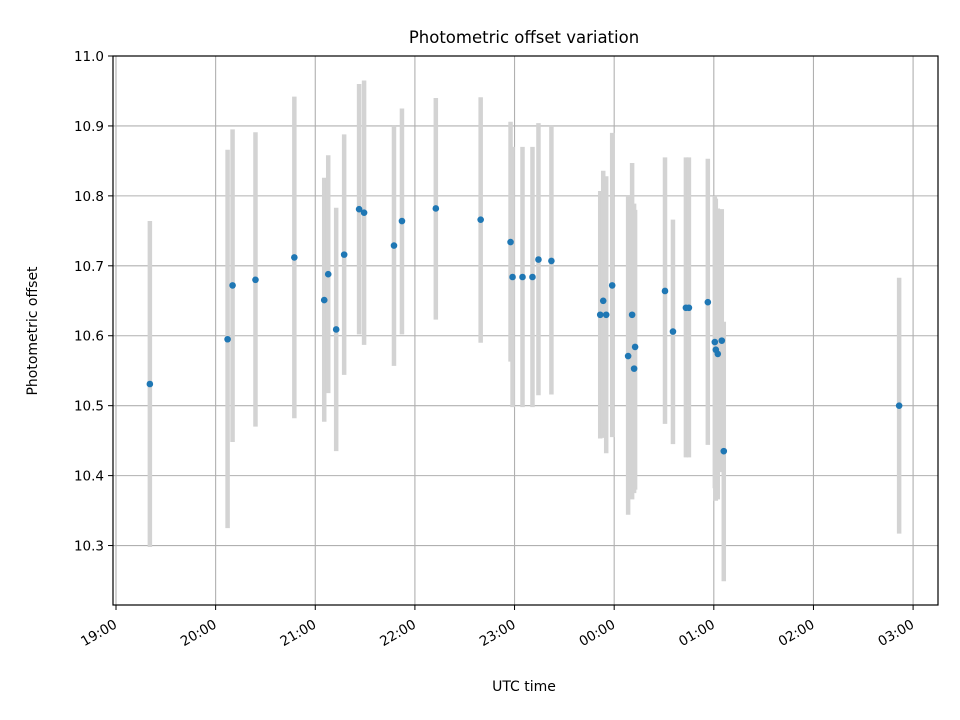  Describe the element at coordinates (89, 407) in the screenshot. I see `y-tick-label: 10.5` at that location.